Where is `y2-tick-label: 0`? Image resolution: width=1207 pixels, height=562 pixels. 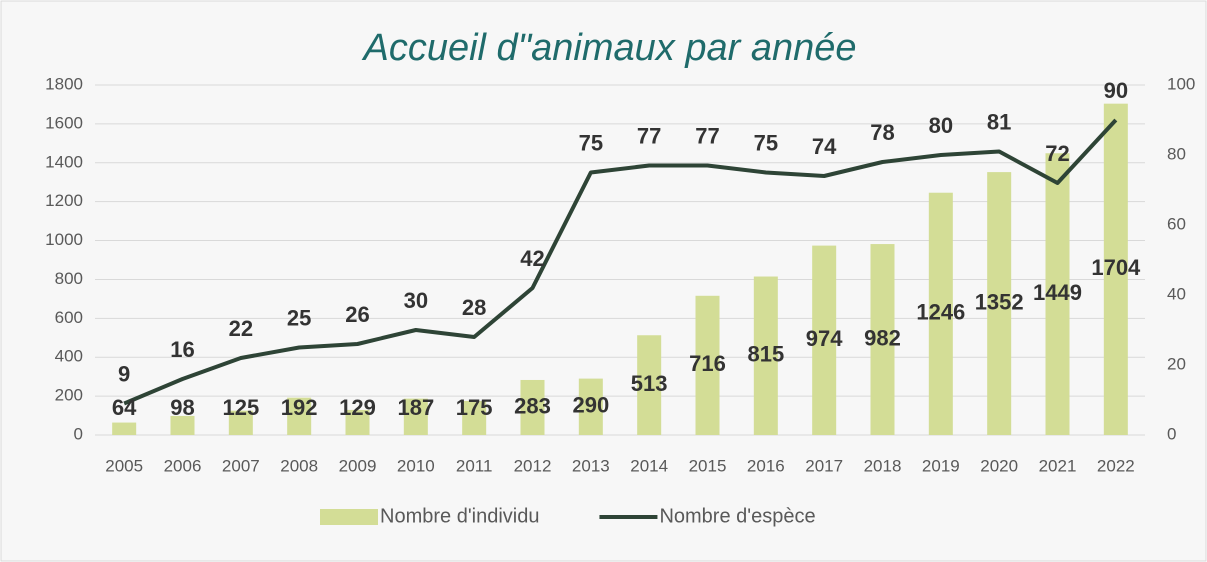 y2-tick-label: 0 is located at coordinates (1171, 433).